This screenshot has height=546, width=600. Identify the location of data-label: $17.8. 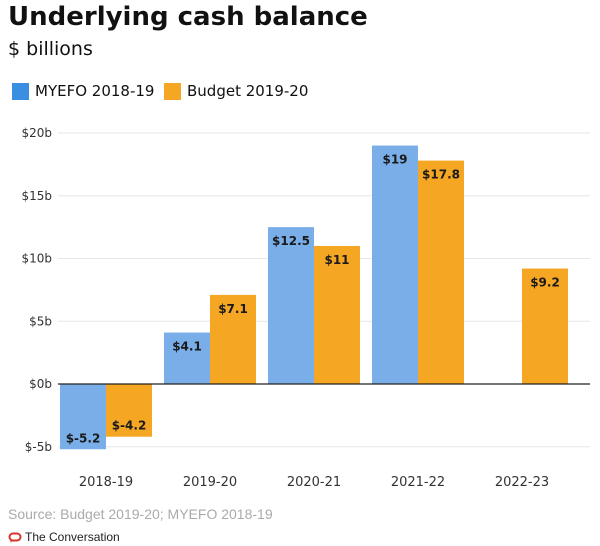
(441, 175).